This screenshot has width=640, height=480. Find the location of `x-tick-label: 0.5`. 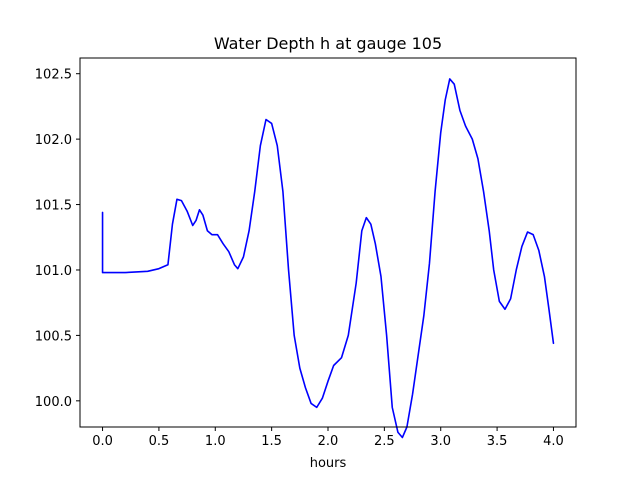

x-tick-label: 0.5 is located at coordinates (159, 441).